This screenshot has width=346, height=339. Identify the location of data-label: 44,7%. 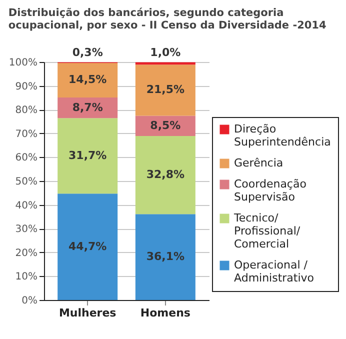
(87, 246).